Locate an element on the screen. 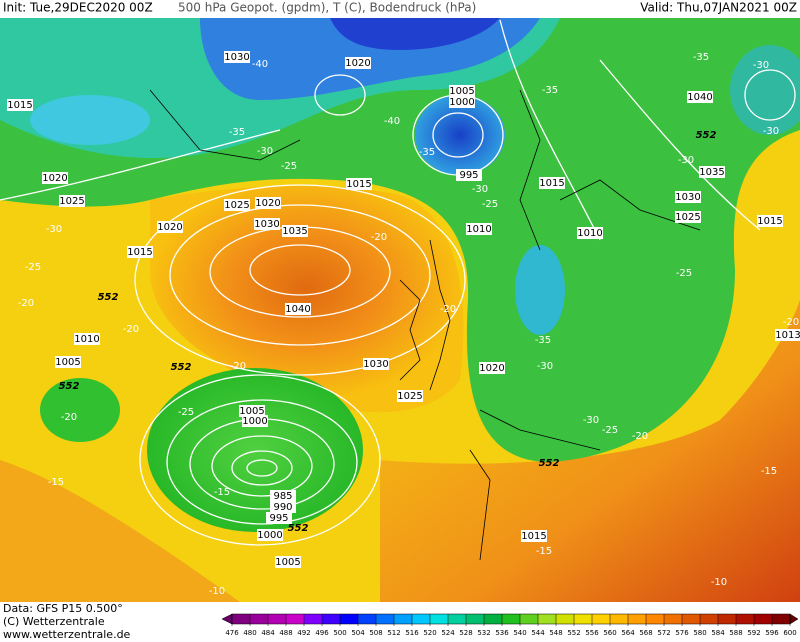  colorbar-tick-label: 564 is located at coordinates (628, 633).